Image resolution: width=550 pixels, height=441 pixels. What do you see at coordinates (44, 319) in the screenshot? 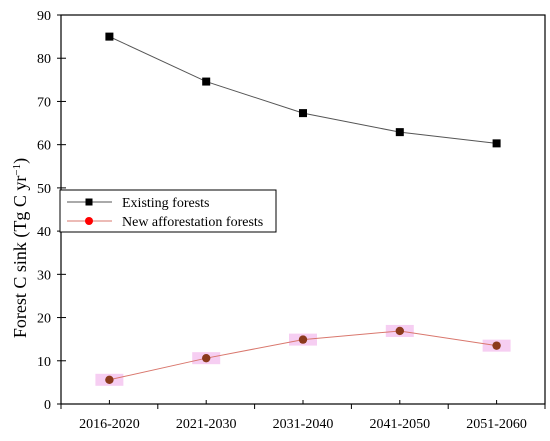
I see `y-tick-label: 20` at bounding box center [44, 319].